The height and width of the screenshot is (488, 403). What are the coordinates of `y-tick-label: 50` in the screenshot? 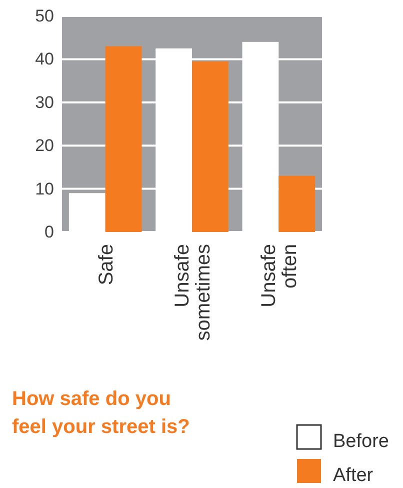 It's located at (44, 16).